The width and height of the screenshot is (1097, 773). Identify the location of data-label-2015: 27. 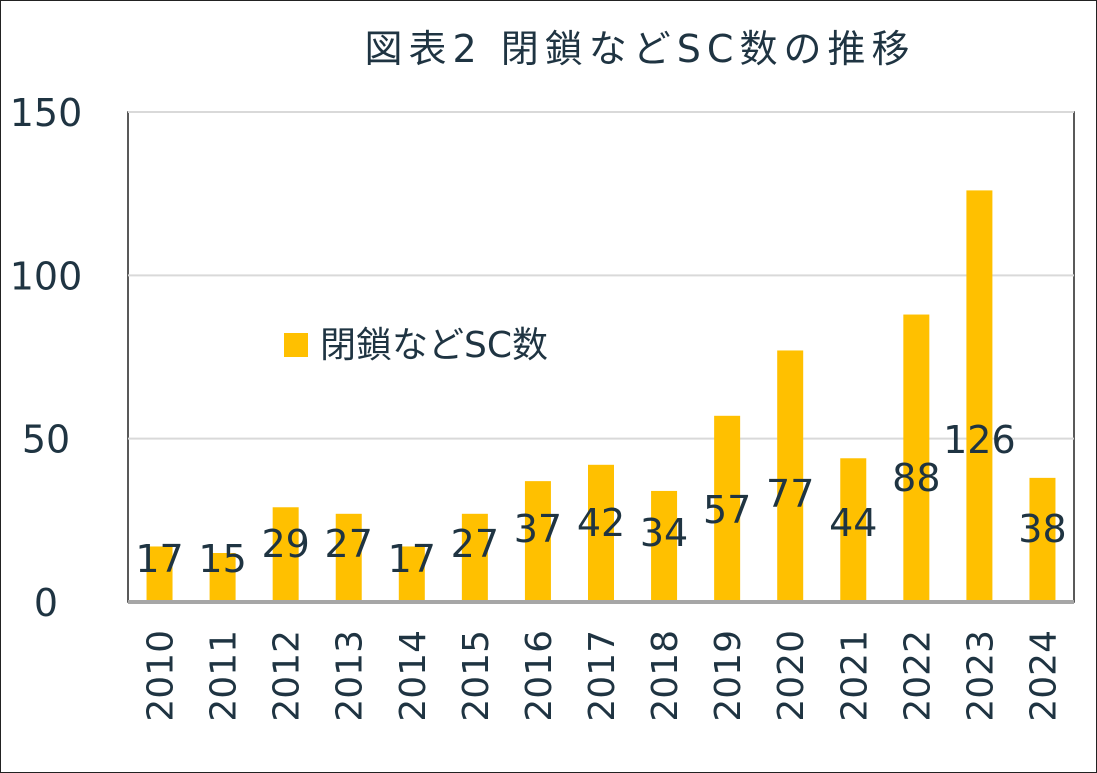
(475, 544).